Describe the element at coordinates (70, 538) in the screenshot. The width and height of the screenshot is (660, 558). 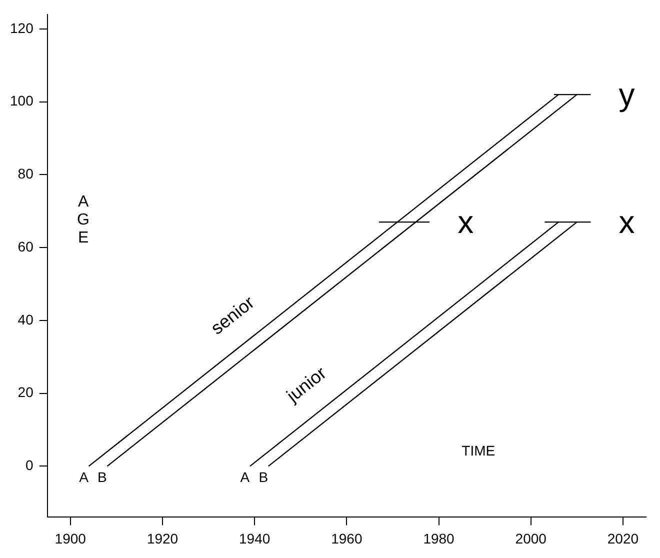
I see `x-tick-label: 1900` at that location.